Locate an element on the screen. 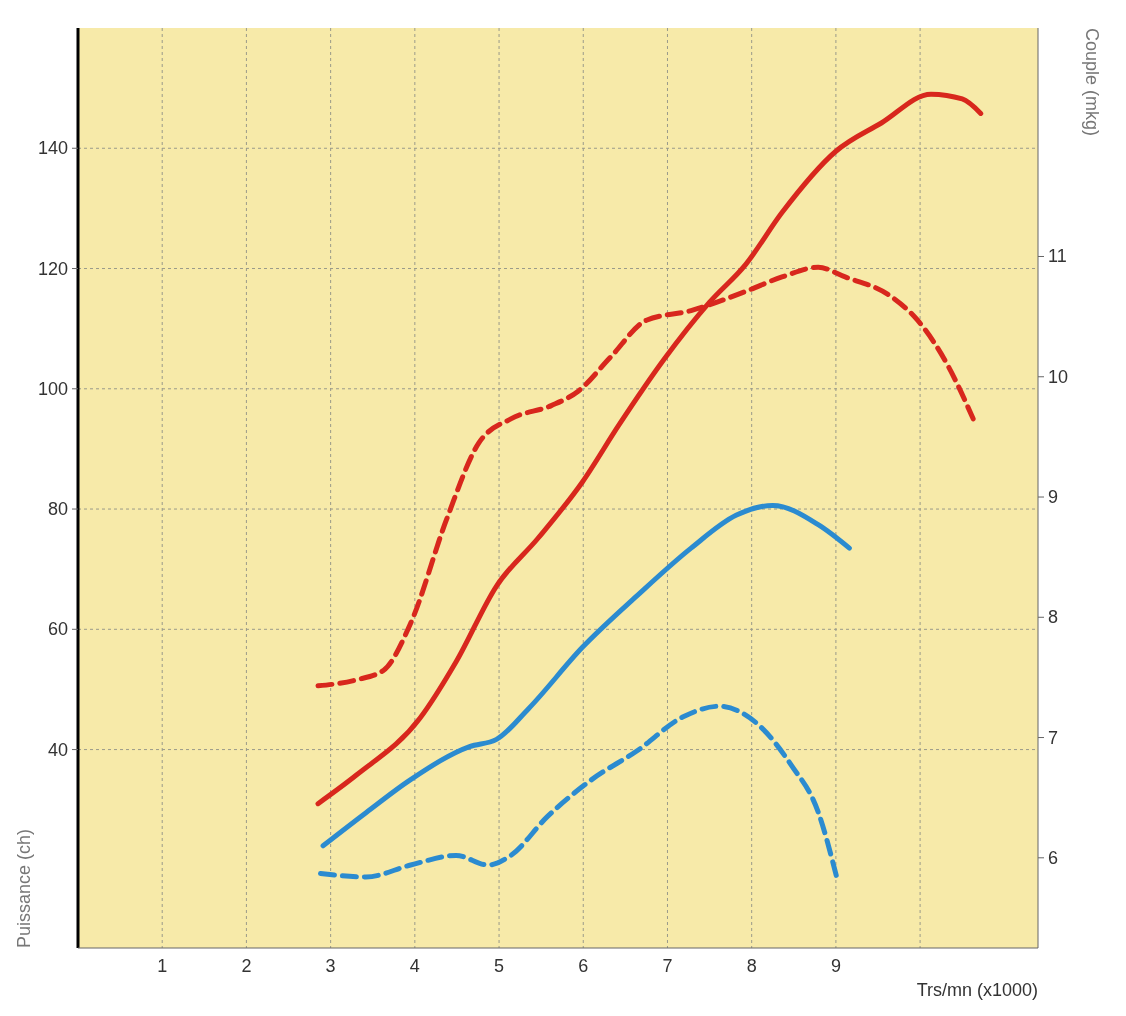 Image resolution: width=1126 pixels, height=1016 pixels. x-tick-label: 4 is located at coordinates (414, 966).